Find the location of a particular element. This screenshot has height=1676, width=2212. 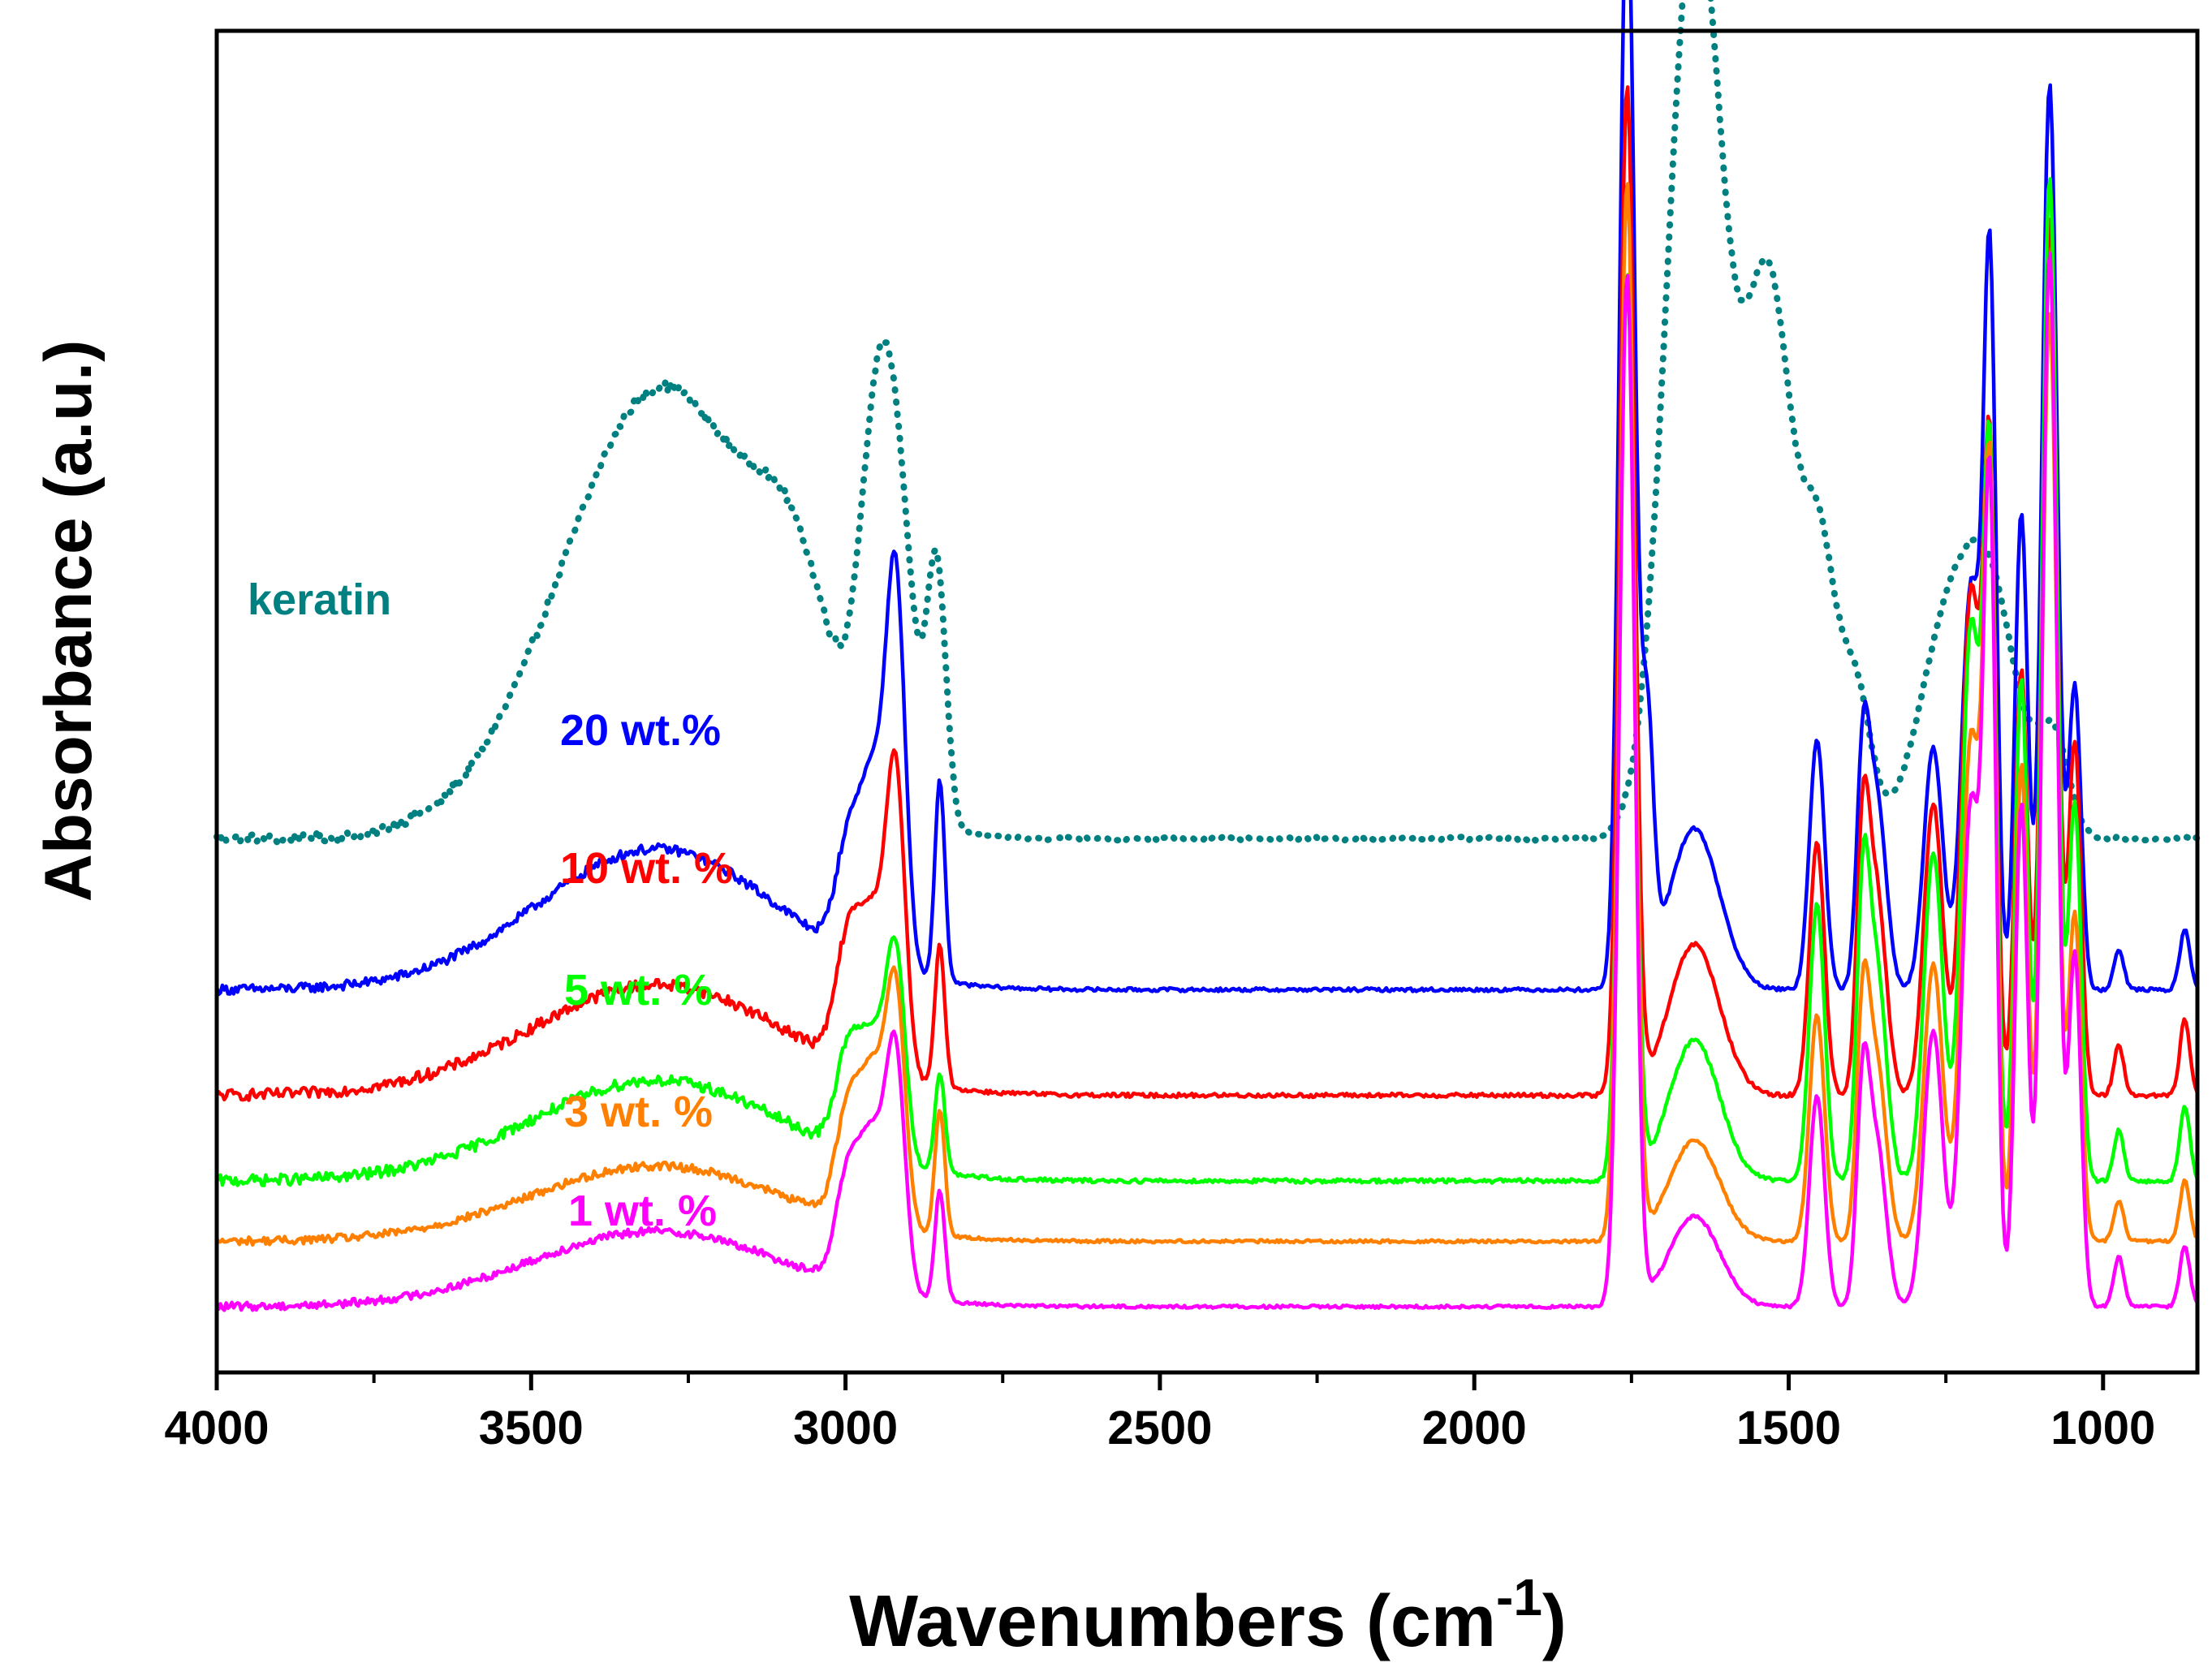

series-label-10-wt-: 10 wt. % is located at coordinates (646, 869).